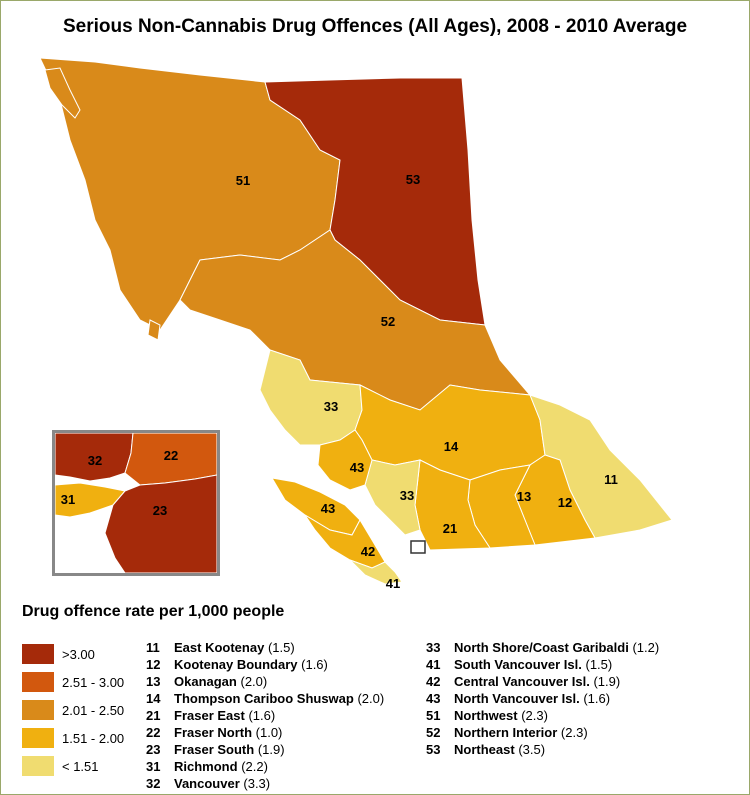 The width and height of the screenshot is (750, 795). Describe the element at coordinates (392, 497) in the screenshot. I see `region-33-sea-to-sky` at that location.